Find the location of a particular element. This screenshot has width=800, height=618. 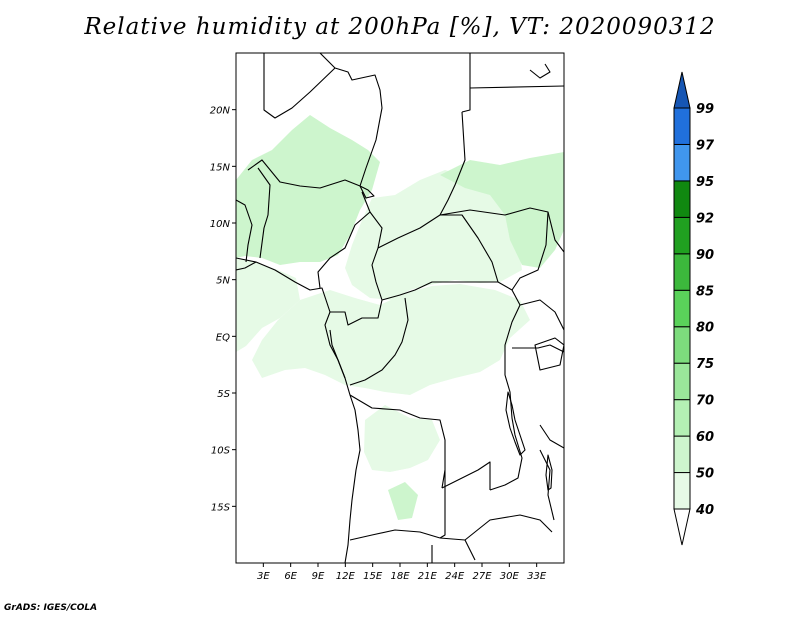

x-tick-label: 9E is located at coordinates (318, 576).